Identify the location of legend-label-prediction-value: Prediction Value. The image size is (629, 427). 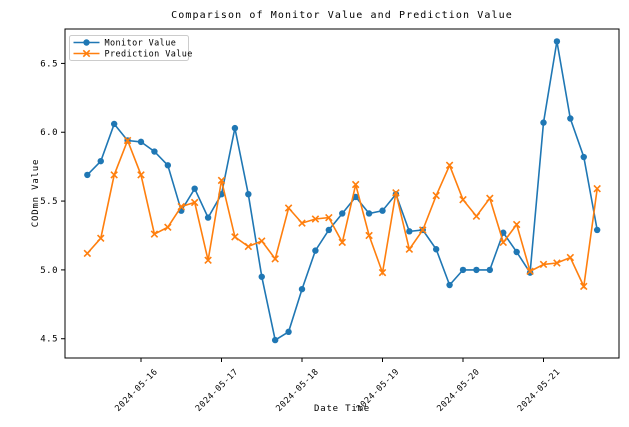
(149, 55).